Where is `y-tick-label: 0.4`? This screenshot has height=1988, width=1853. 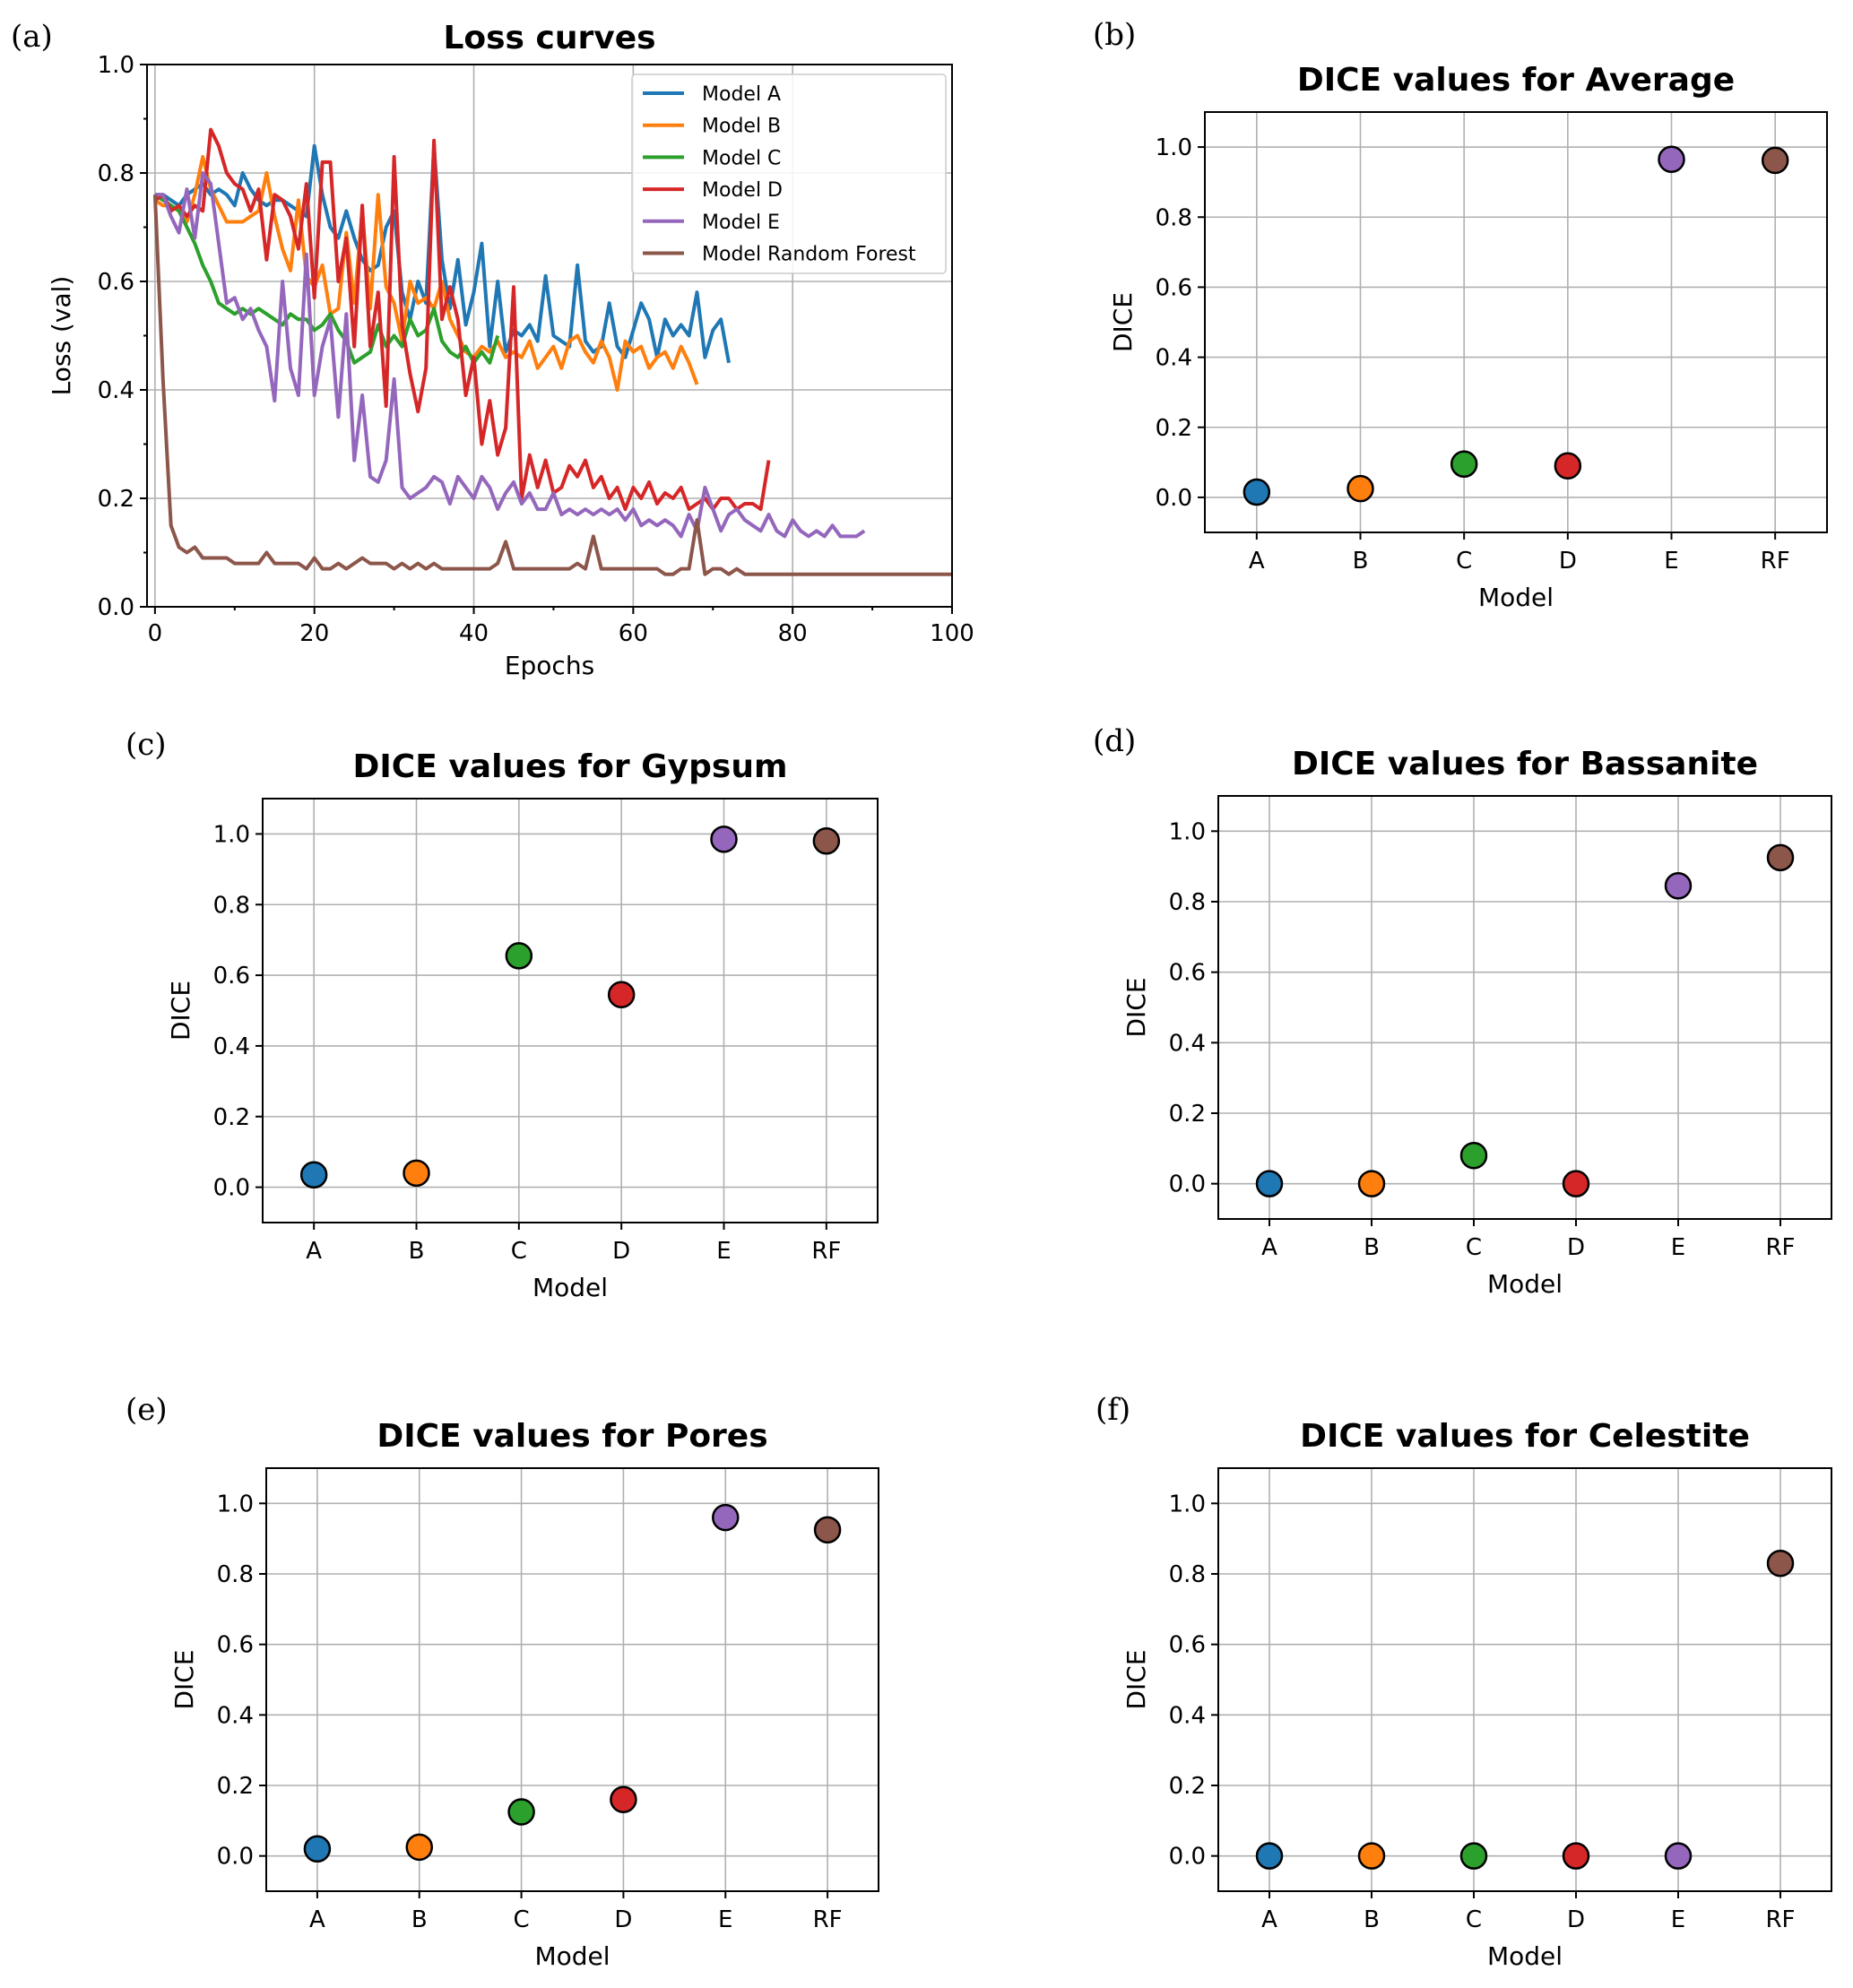 y-tick-label: 0.4 is located at coordinates (1188, 1715).